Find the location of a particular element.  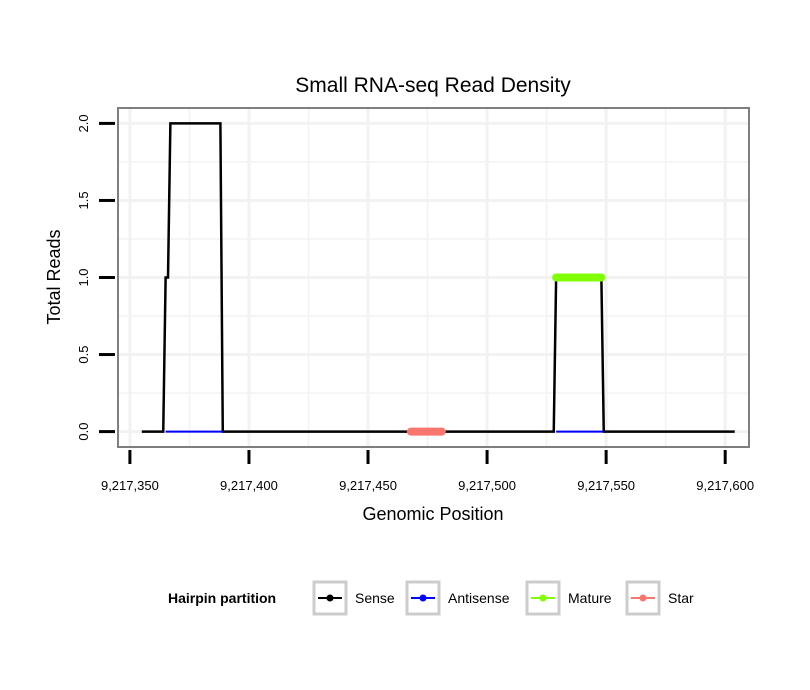

legend-label: Mature is located at coordinates (590, 598).